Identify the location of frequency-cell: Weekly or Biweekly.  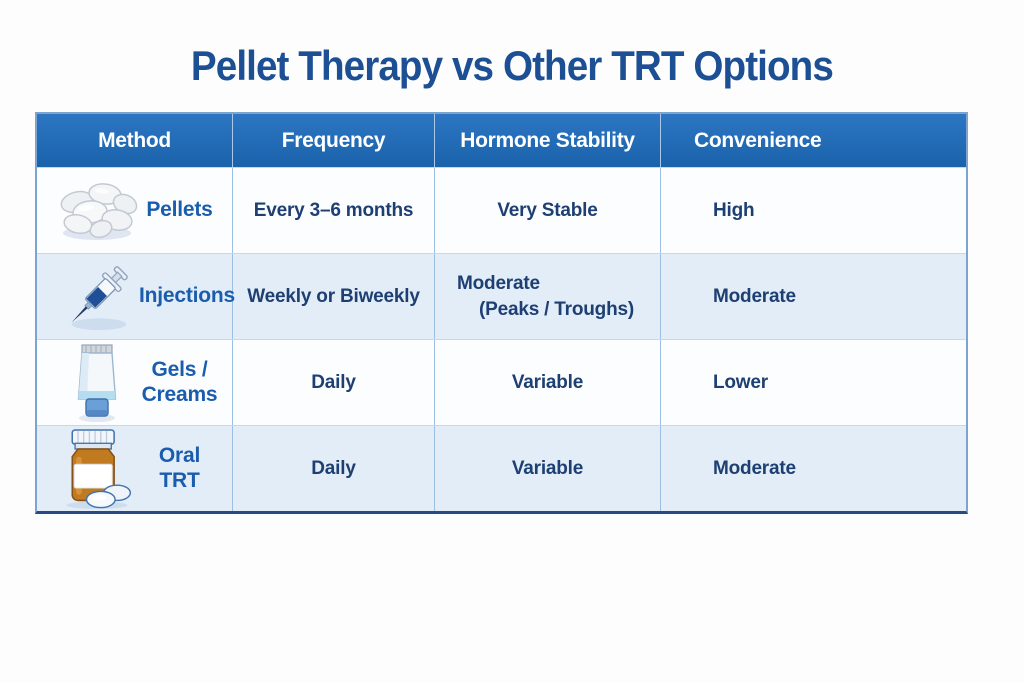
(334, 296).